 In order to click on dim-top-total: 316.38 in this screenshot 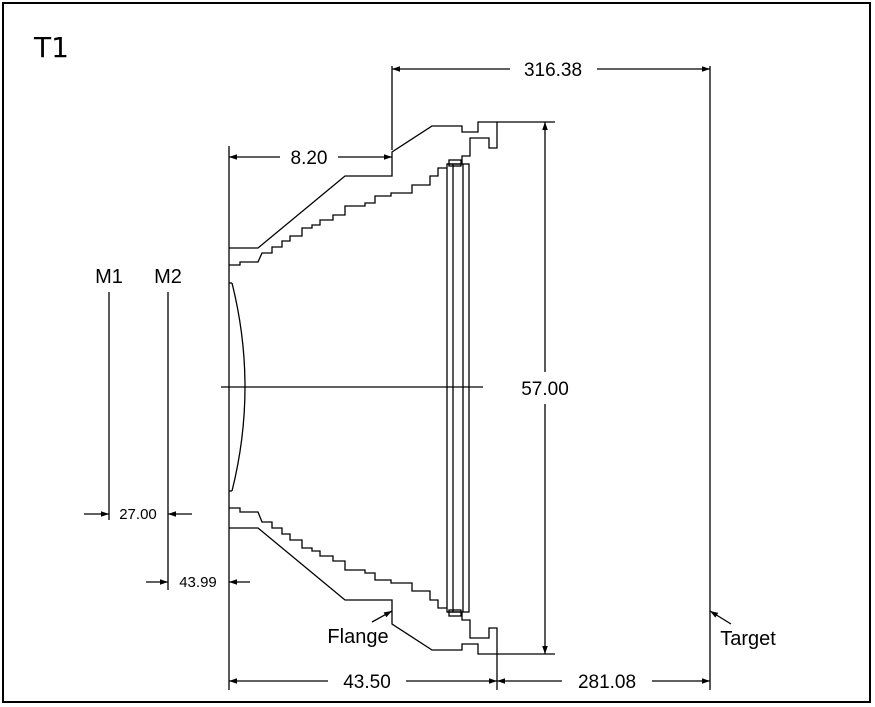, I will do `click(553, 70)`.